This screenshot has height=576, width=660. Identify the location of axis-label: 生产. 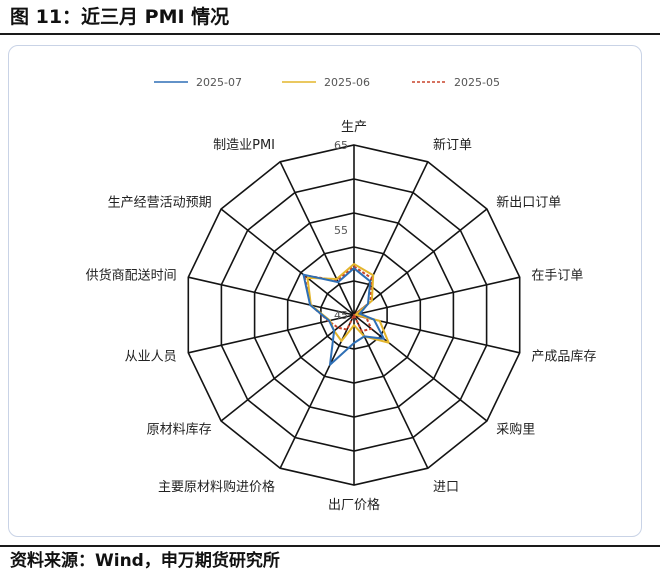
(354, 127).